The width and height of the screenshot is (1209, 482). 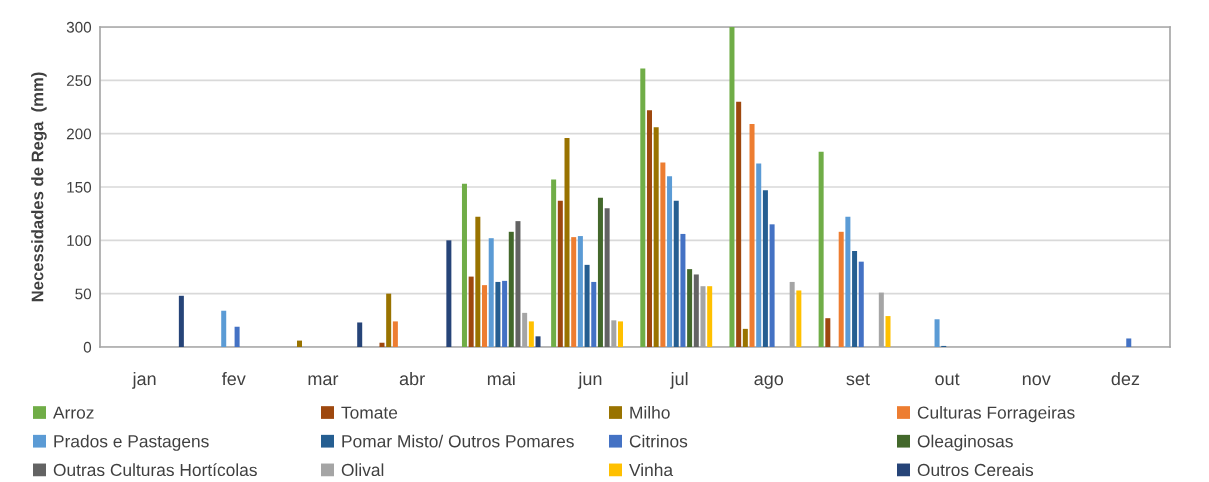 What do you see at coordinates (79, 187) in the screenshot?
I see `y-tick-label: 150` at bounding box center [79, 187].